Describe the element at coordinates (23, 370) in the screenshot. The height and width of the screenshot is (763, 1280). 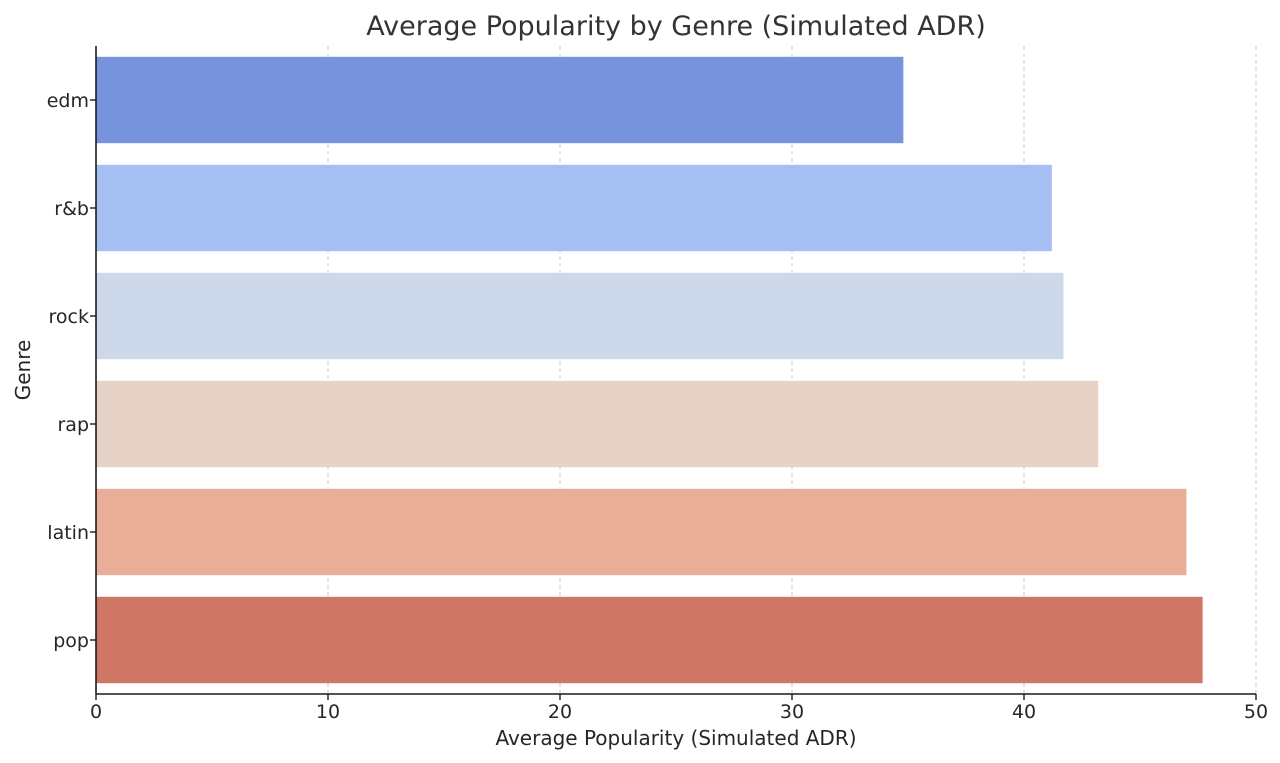
I see `y-axis-label: Genre` at that location.